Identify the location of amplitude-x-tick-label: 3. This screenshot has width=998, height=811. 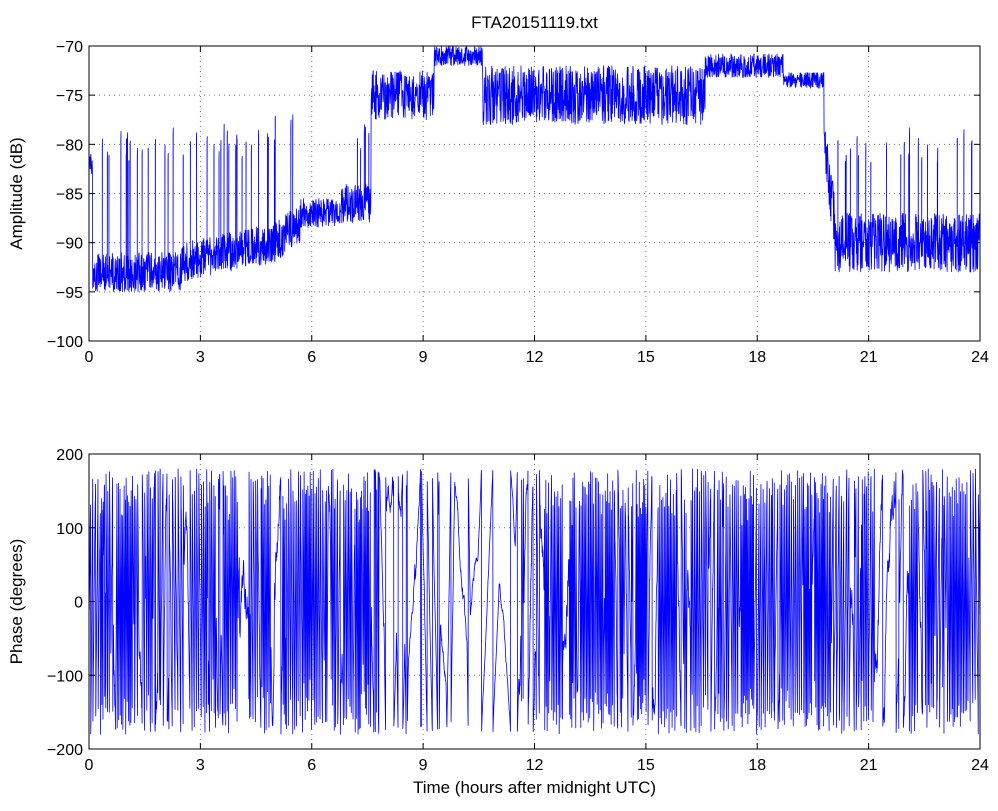
(200, 357).